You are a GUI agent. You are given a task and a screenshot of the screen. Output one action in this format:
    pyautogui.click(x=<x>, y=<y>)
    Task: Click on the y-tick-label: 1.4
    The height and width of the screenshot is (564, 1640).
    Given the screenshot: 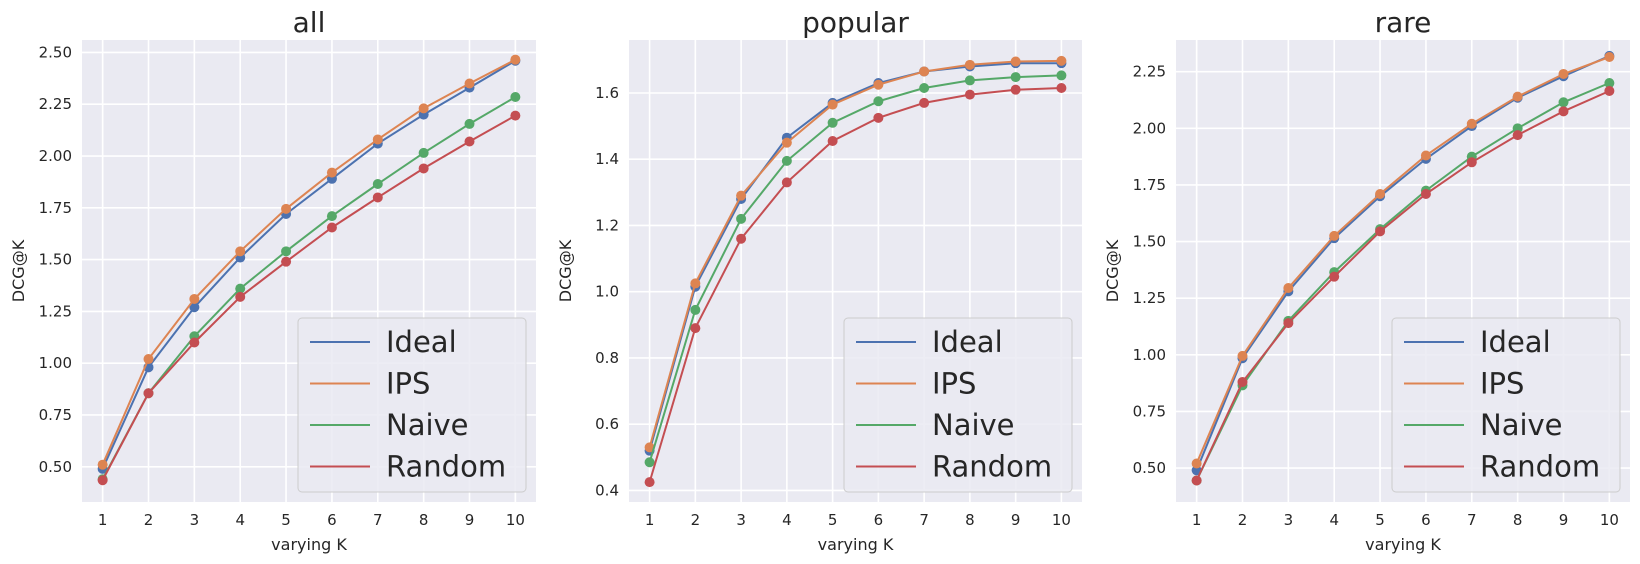 What is the action you would take?
    pyautogui.click(x=607, y=159)
    